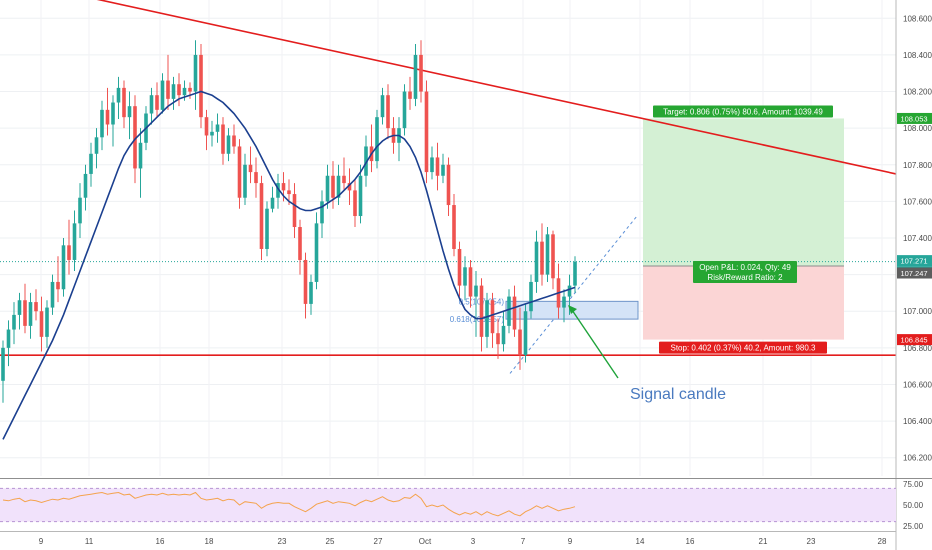  I want to click on signal-arrow, so click(595, 344).